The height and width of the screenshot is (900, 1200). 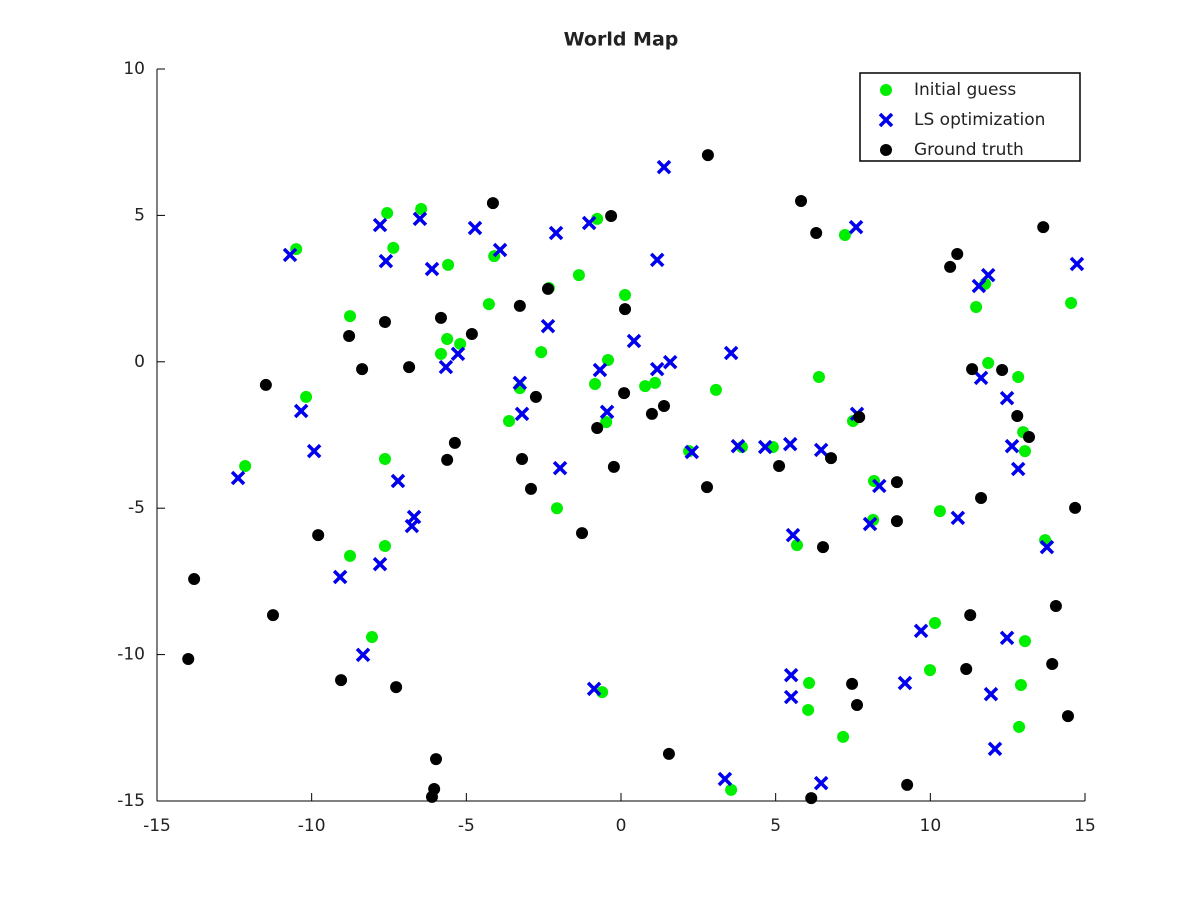 What do you see at coordinates (931, 826) in the screenshot?
I see `x-tick-label: 10` at bounding box center [931, 826].